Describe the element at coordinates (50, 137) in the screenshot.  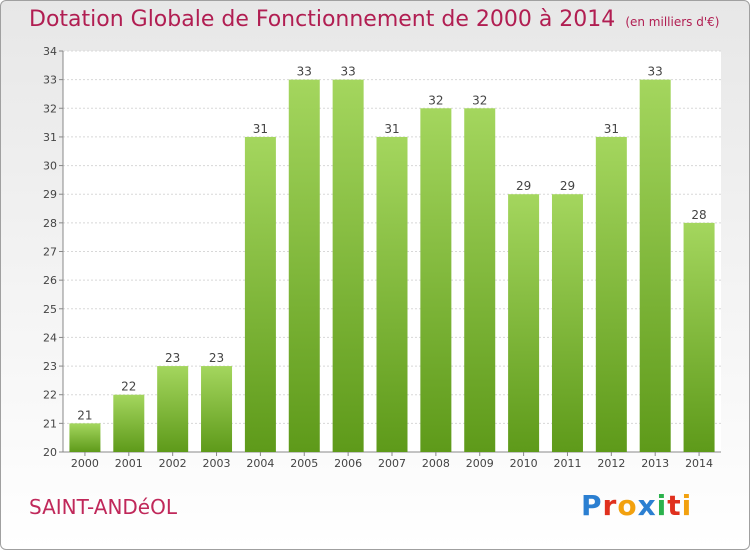
I see `y-tick-label: 31` at that location.